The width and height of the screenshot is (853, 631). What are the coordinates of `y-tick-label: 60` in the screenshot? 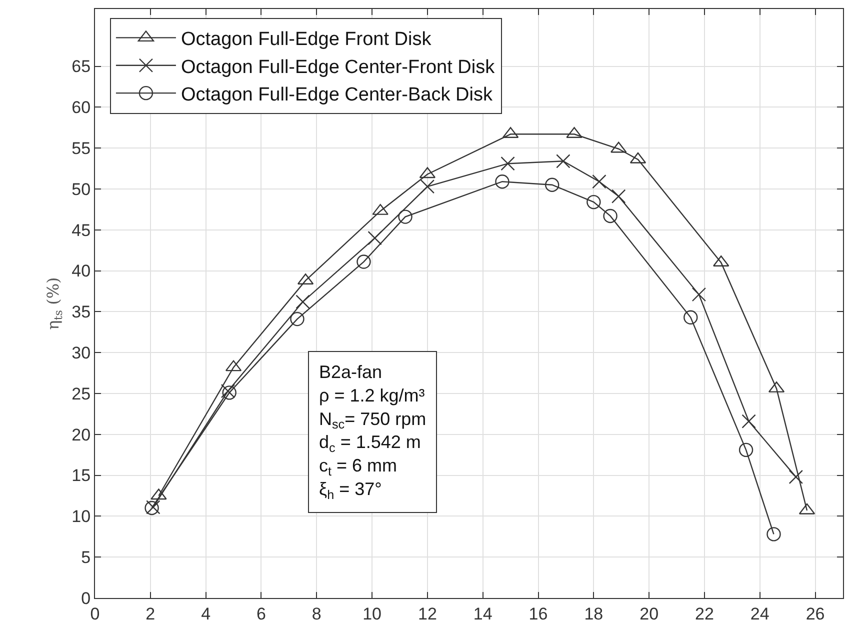 It's located at (81, 108).